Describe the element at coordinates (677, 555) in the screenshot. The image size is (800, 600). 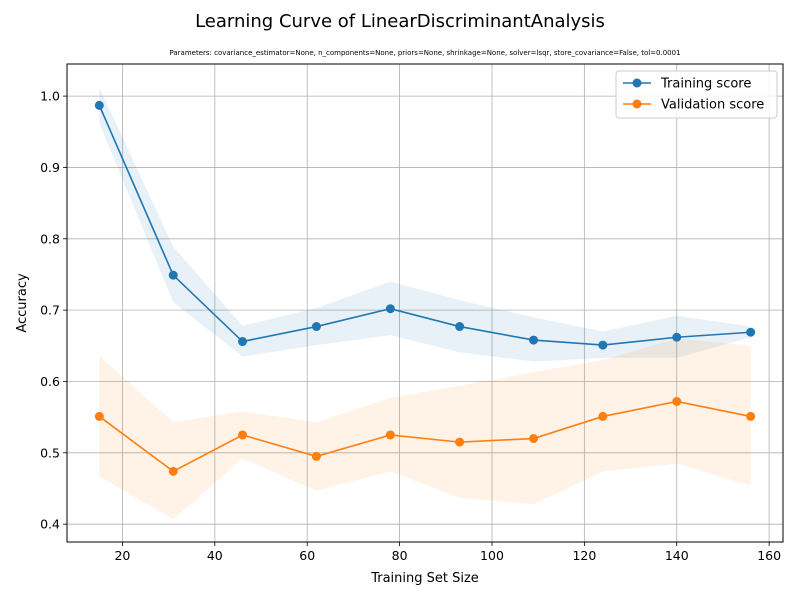
I see `x-tick-label: 140` at that location.